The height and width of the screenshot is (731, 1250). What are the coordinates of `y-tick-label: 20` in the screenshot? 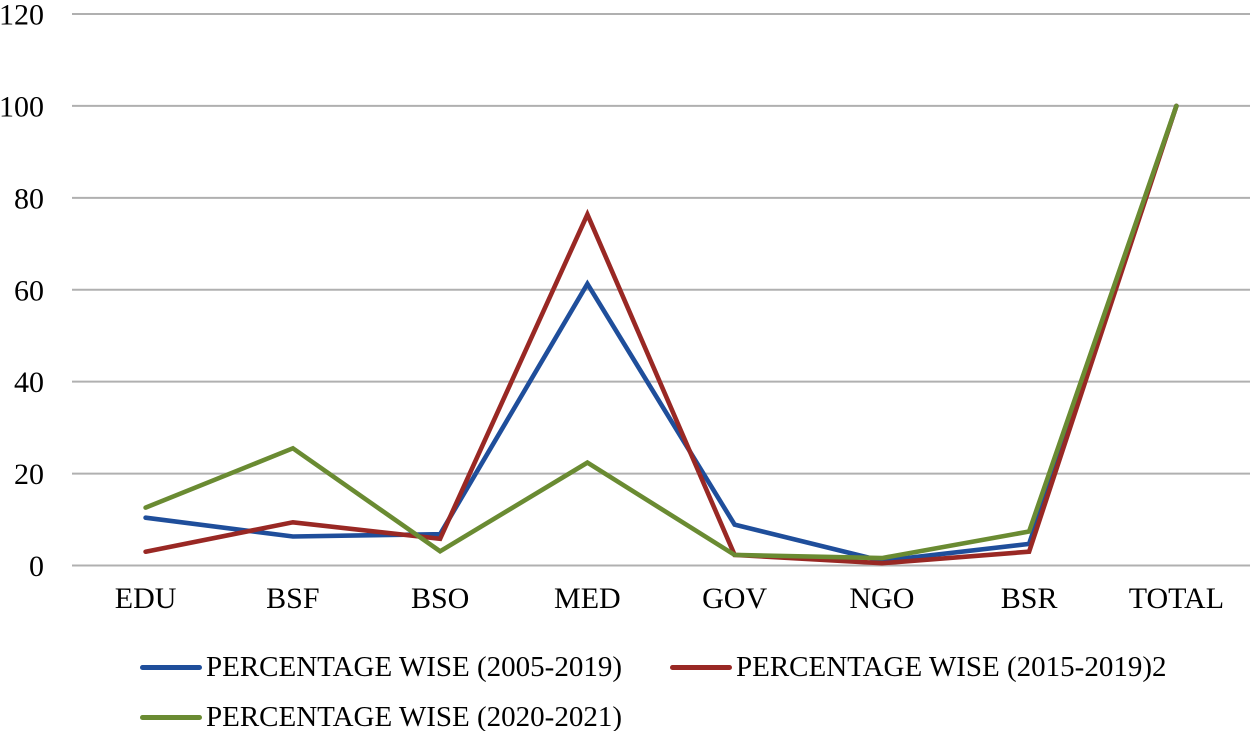 It's located at (29, 474).